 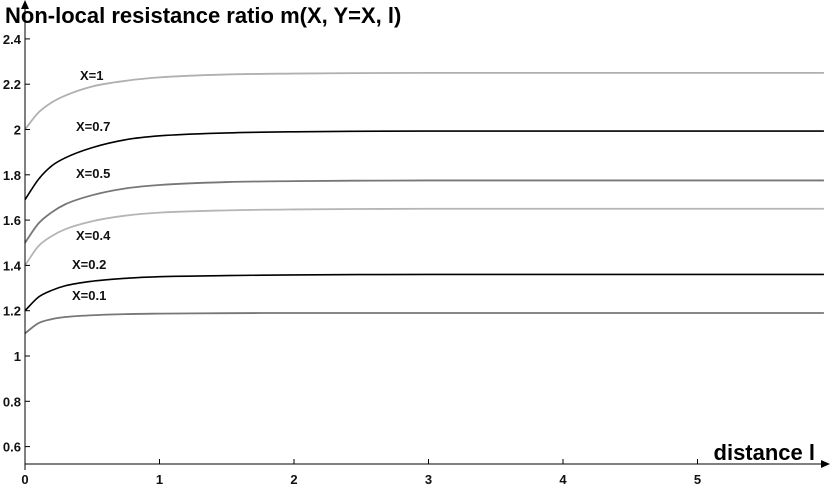 What do you see at coordinates (203, 15) in the screenshot?
I see `y-axis-title: Non-local resistance ratio m(X, Y=X, l)` at bounding box center [203, 15].